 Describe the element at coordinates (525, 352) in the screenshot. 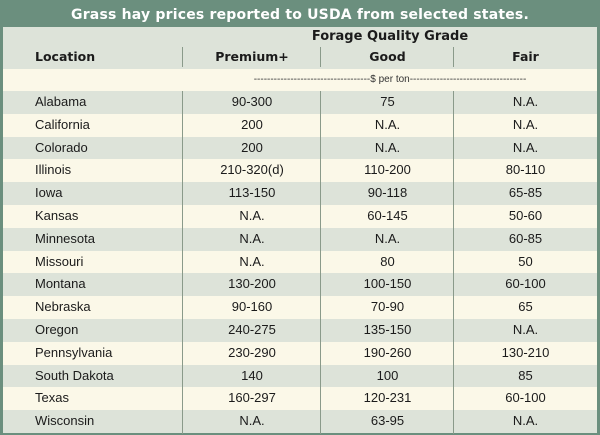

I see `fair-cell: 130-210` at that location.